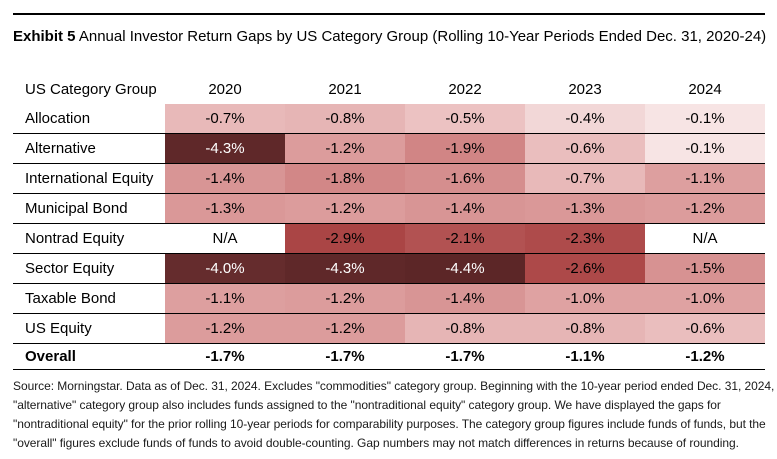 This screenshot has width=777, height=459. I want to click on value-cell-2023: -0.4%, so click(585, 119).